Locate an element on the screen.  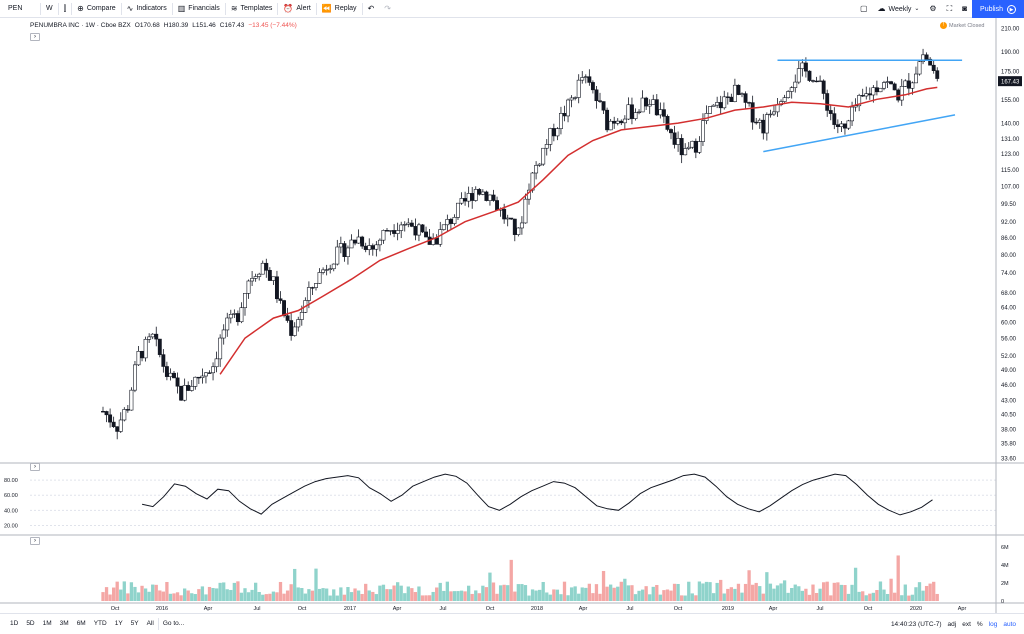
range-6m: 6M is located at coordinates (81, 623).